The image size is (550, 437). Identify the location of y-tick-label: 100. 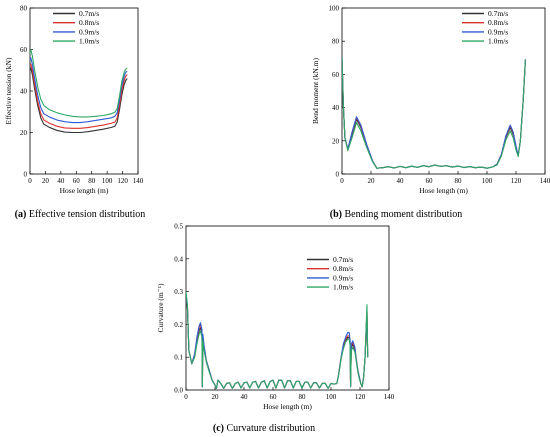
(334, 9).